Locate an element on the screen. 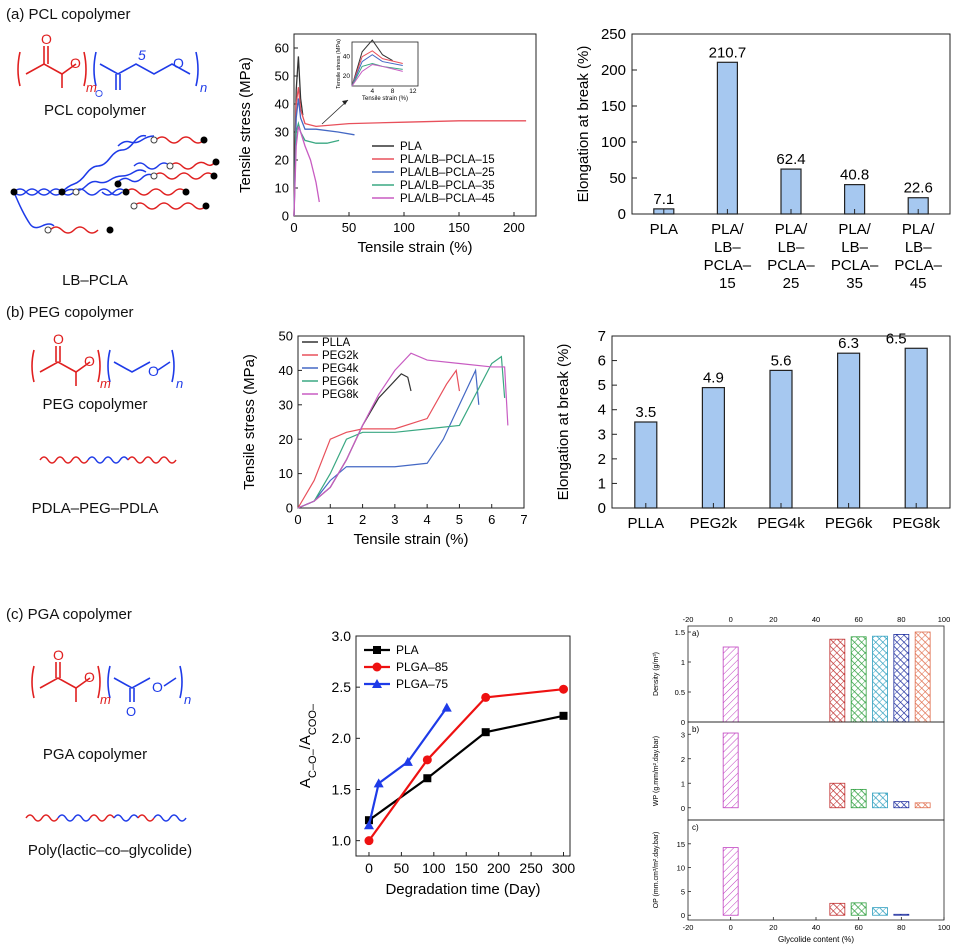 This screenshot has height=944, width=960. y-tick-label: 50 is located at coordinates (282, 76).